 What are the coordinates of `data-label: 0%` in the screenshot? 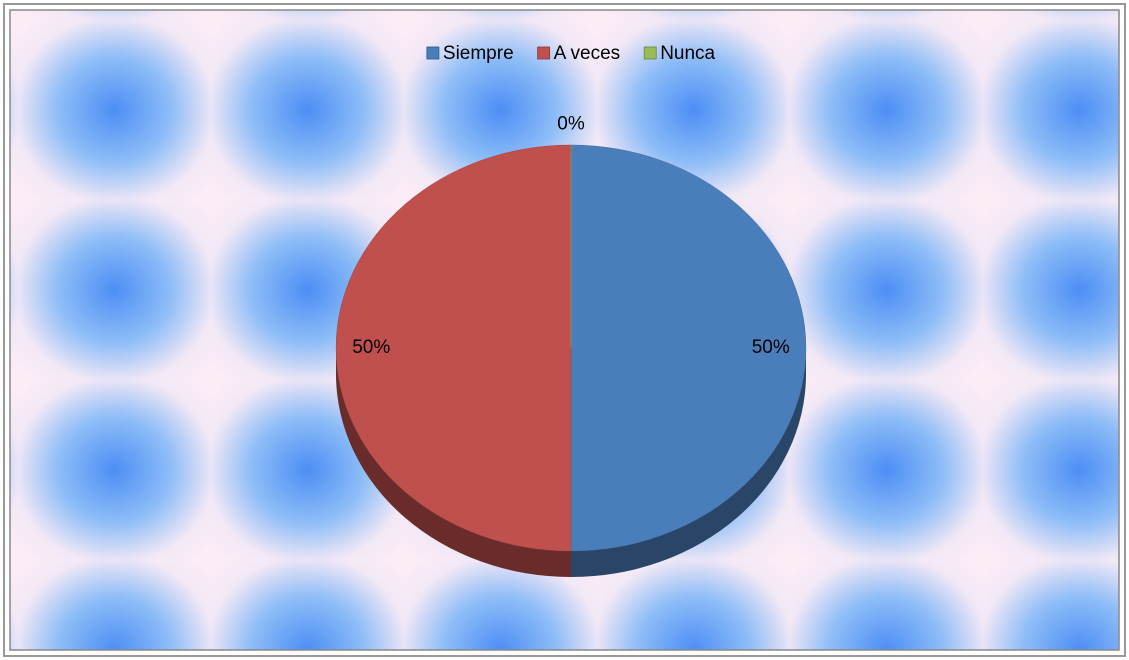 It's located at (571, 124).